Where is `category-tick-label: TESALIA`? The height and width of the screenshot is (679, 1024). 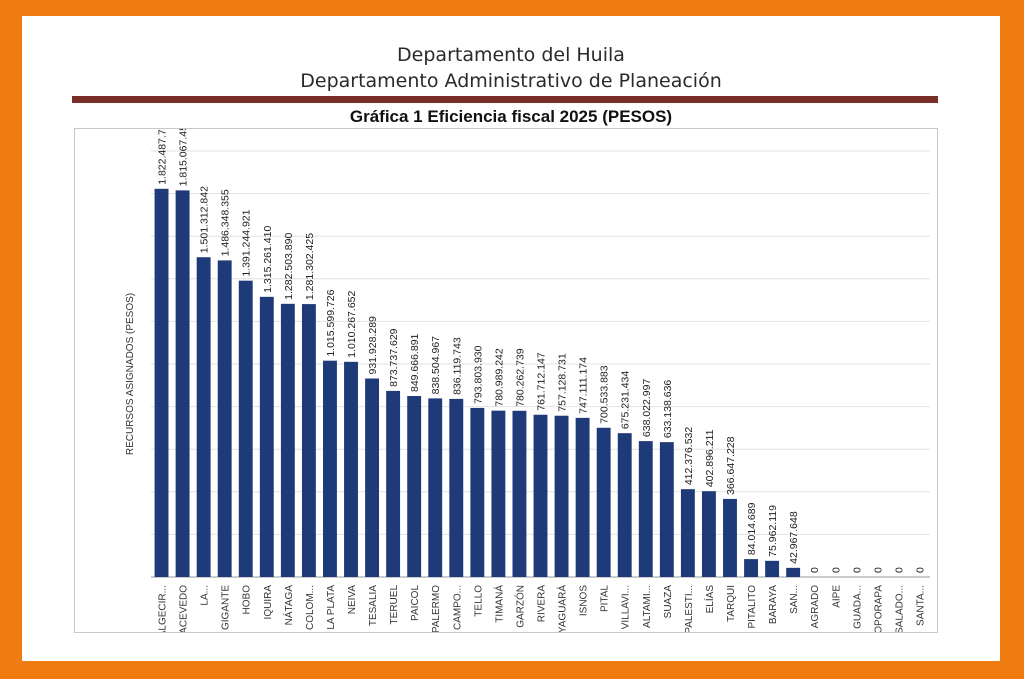
category-tick-label: TESALIA is located at coordinates (373, 605).